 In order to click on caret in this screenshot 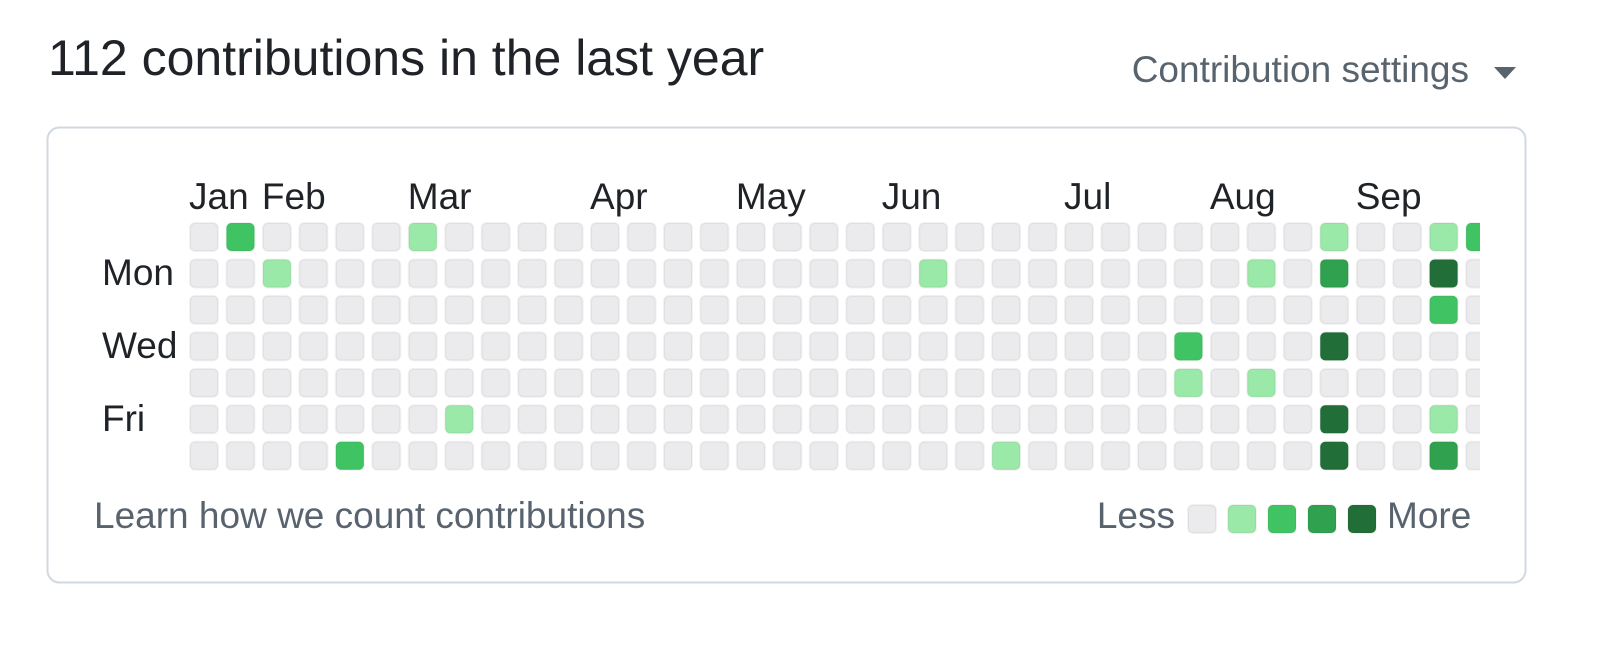, I will do `click(1505, 73)`.